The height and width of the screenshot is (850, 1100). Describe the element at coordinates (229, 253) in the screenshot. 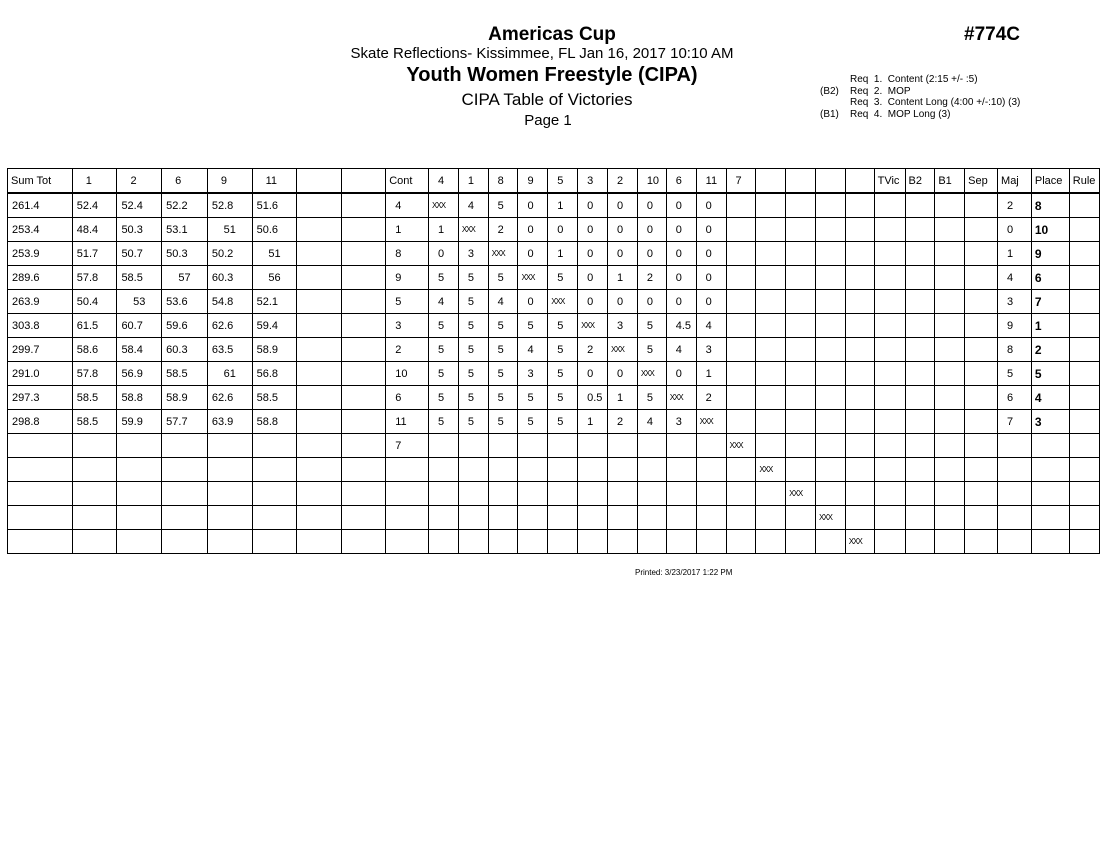

I see `table-cell: 50.2` at that location.